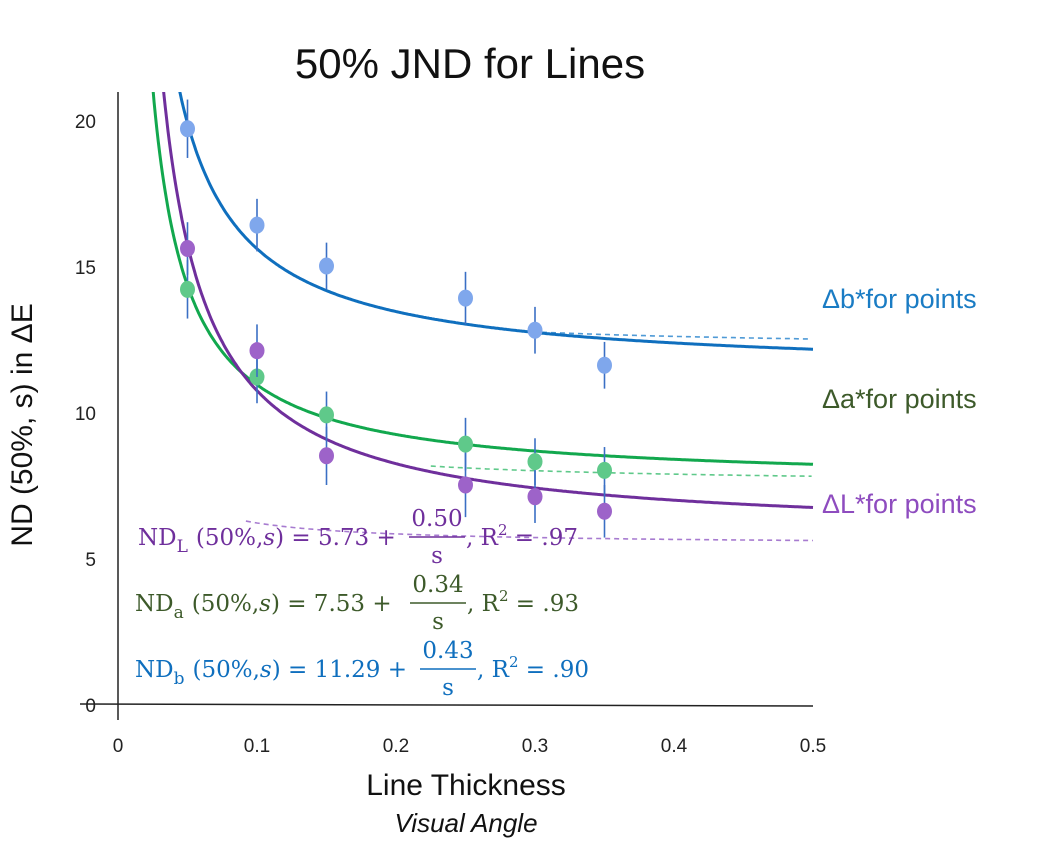  I want to click on y-tick-label: 15, so click(85, 268).